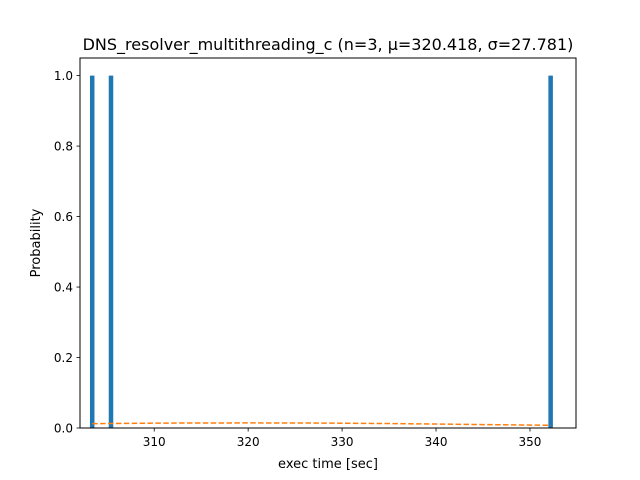 This screenshot has height=480, width=640. Describe the element at coordinates (530, 442) in the screenshot. I see `x-tick-label: 350` at that location.